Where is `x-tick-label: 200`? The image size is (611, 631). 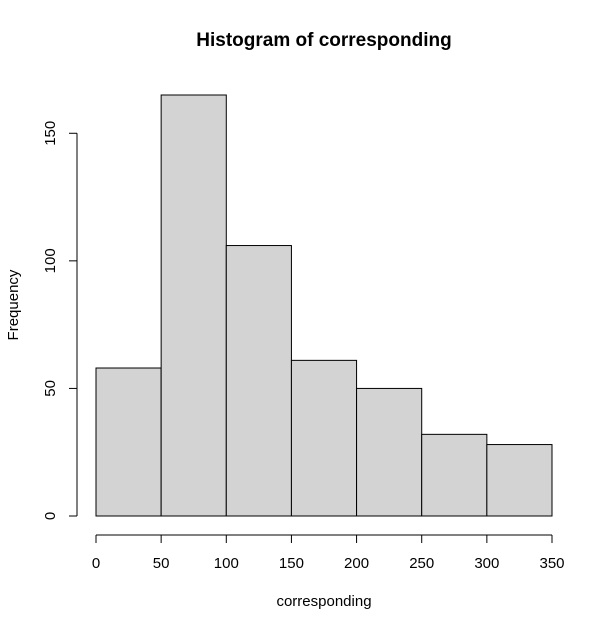
x-tick-label: 200 is located at coordinates (356, 563).